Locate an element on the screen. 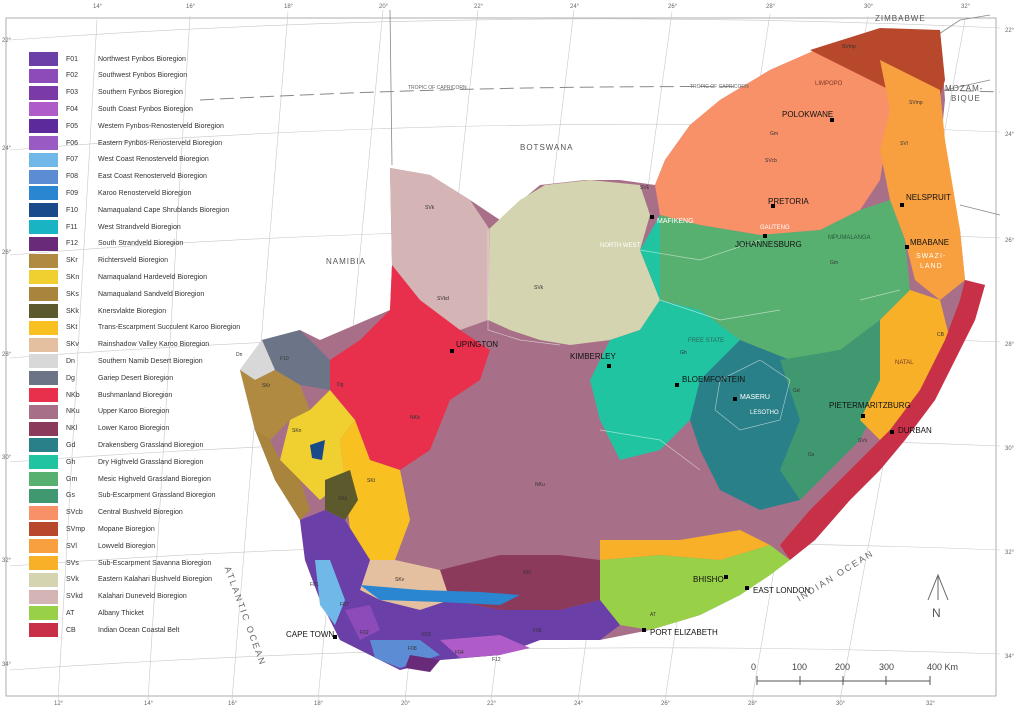 The width and height of the screenshot is (1030, 713). region-code-nkl: NKl is located at coordinates (527, 573).